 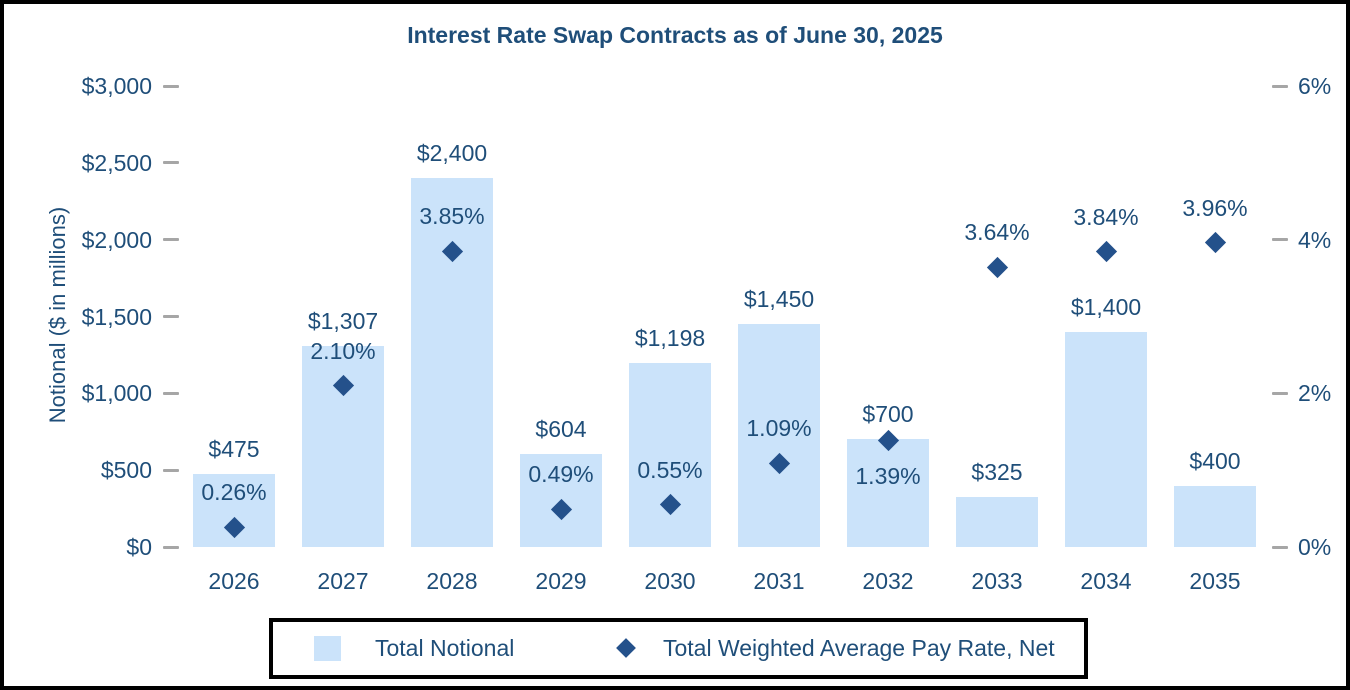 What do you see at coordinates (452, 153) in the screenshot?
I see `bar-value-label: $2,400` at bounding box center [452, 153].